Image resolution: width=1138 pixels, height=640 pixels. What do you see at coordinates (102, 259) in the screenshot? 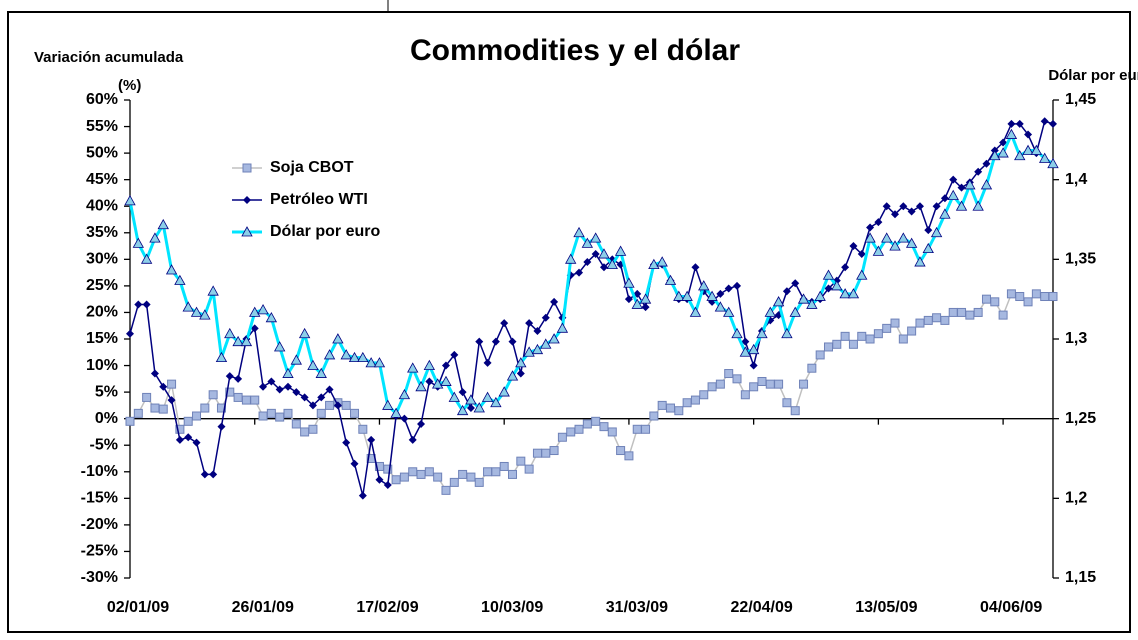
I see `y-tick-label: 30%` at bounding box center [102, 259].